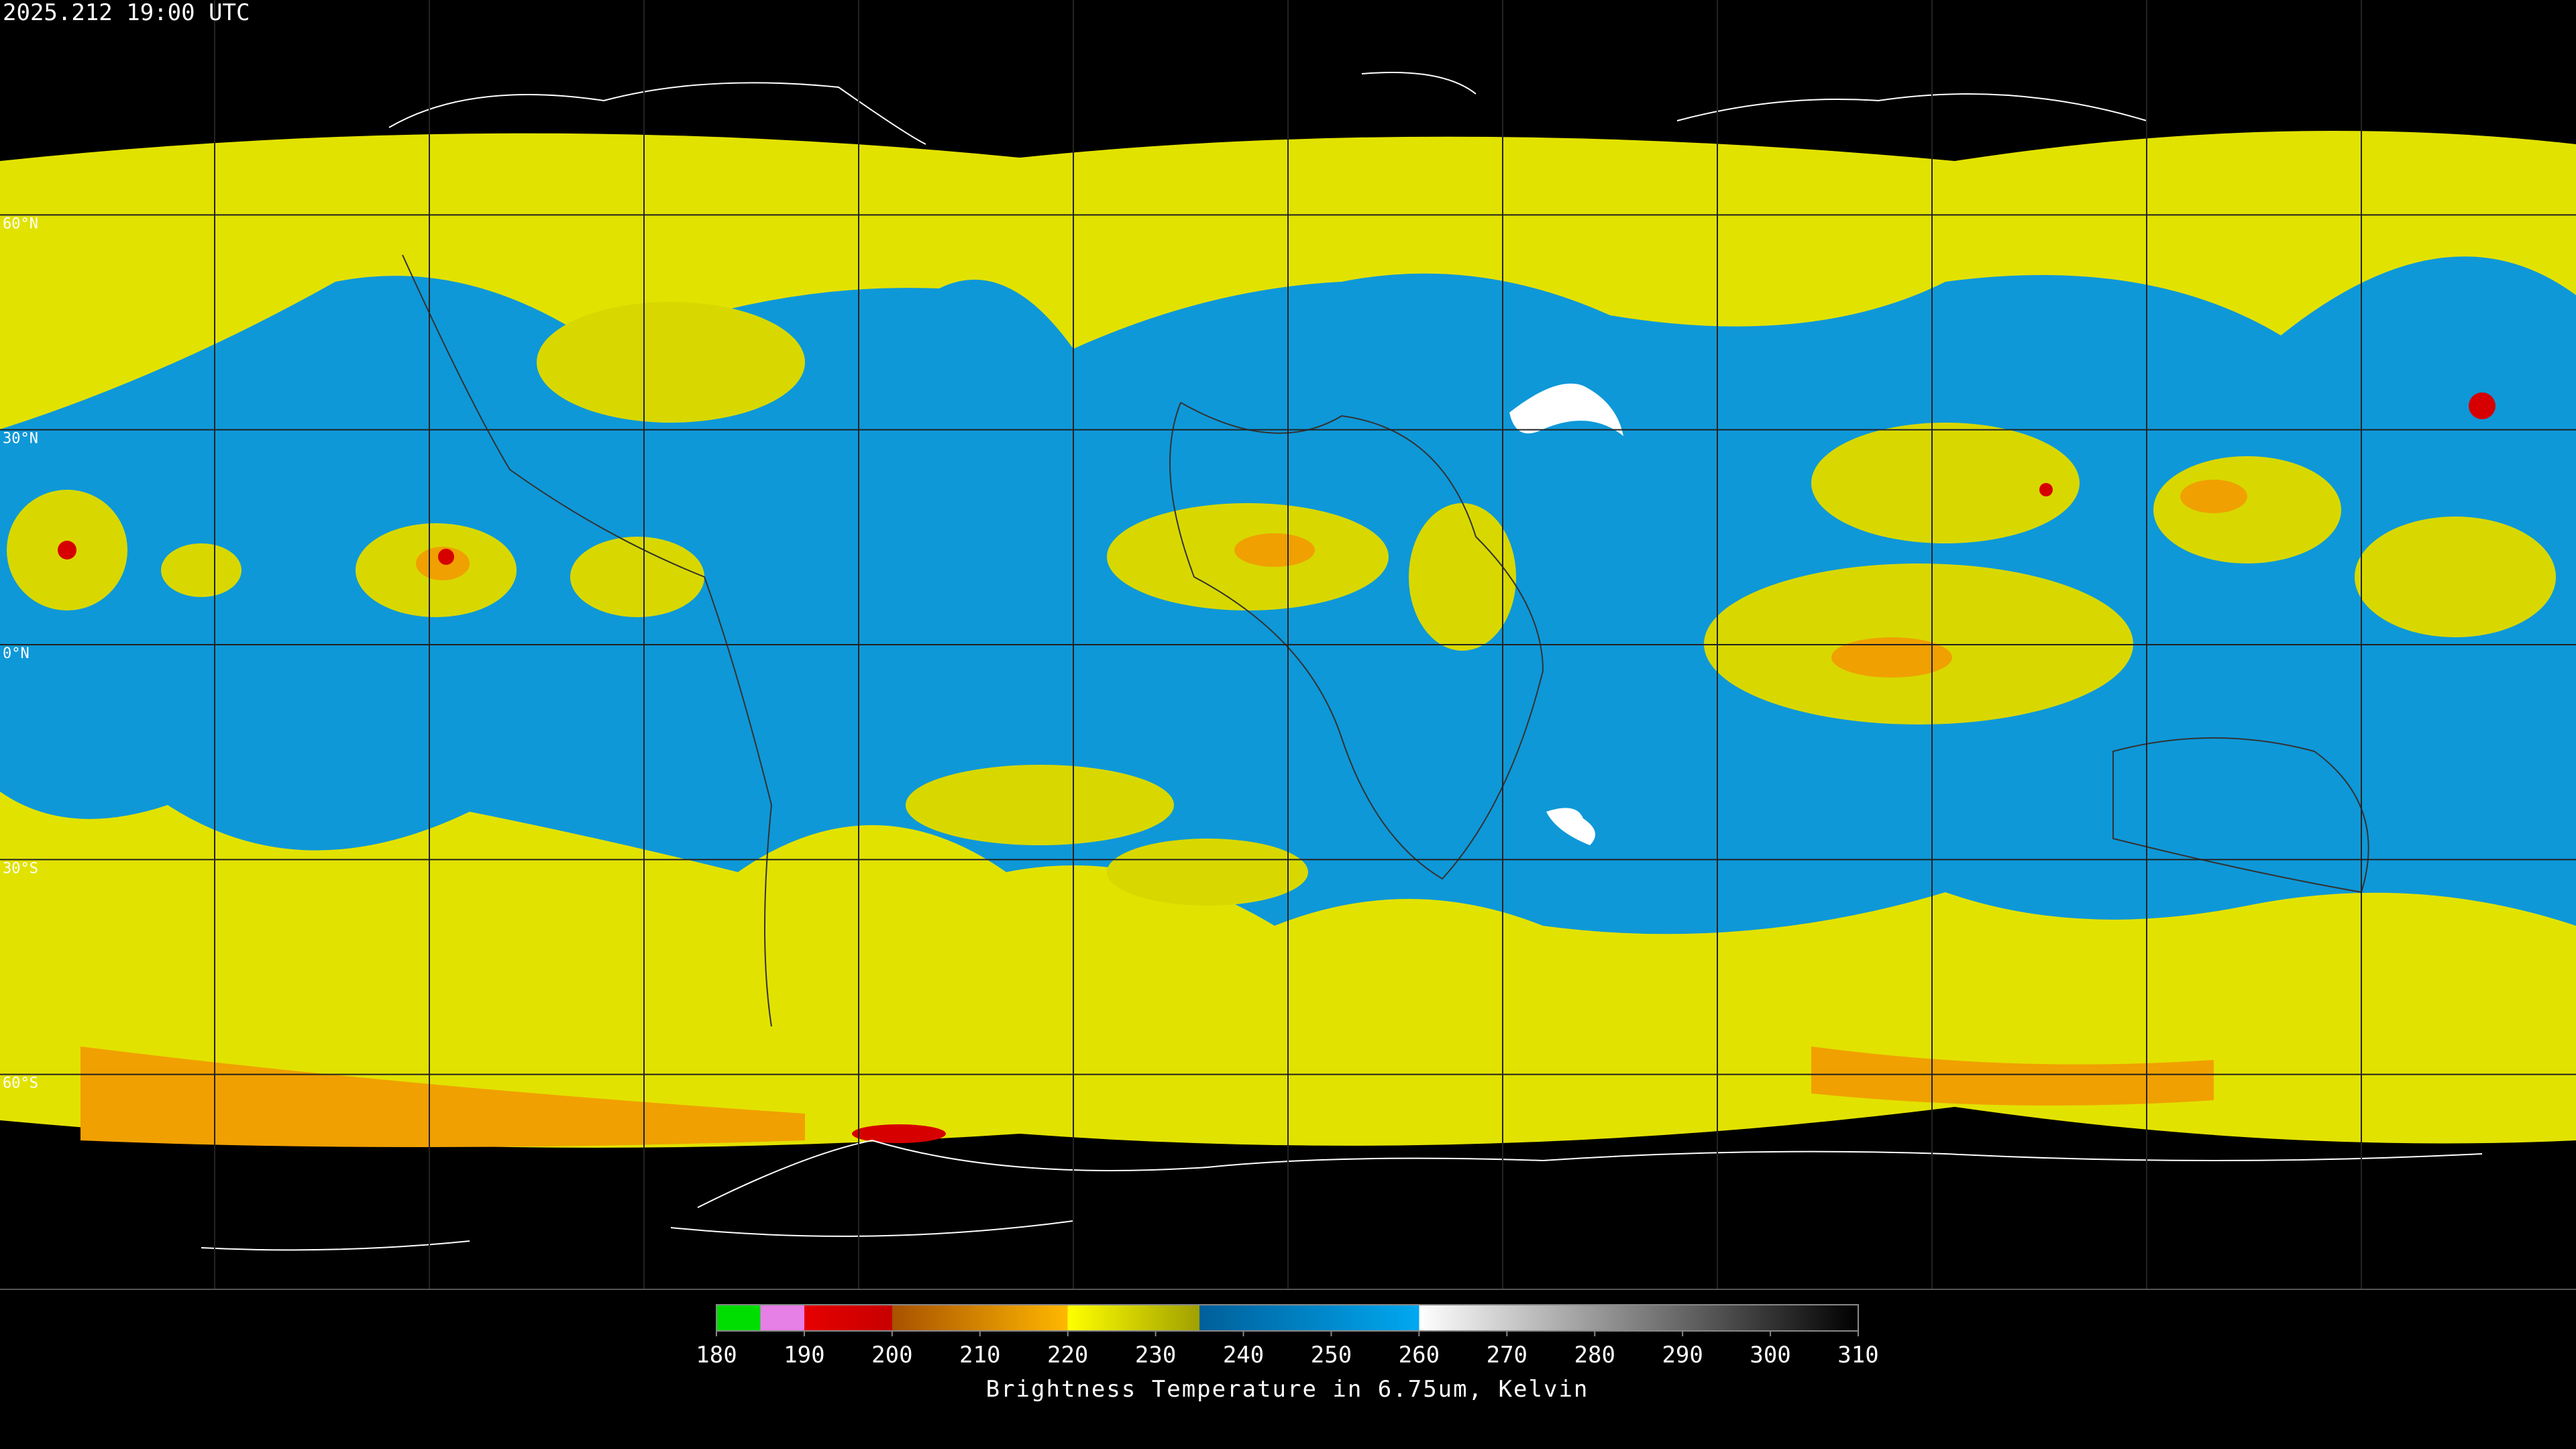 This screenshot has width=2576, height=1449. I want to click on colorbar-tick-label: 200, so click(891, 1355).